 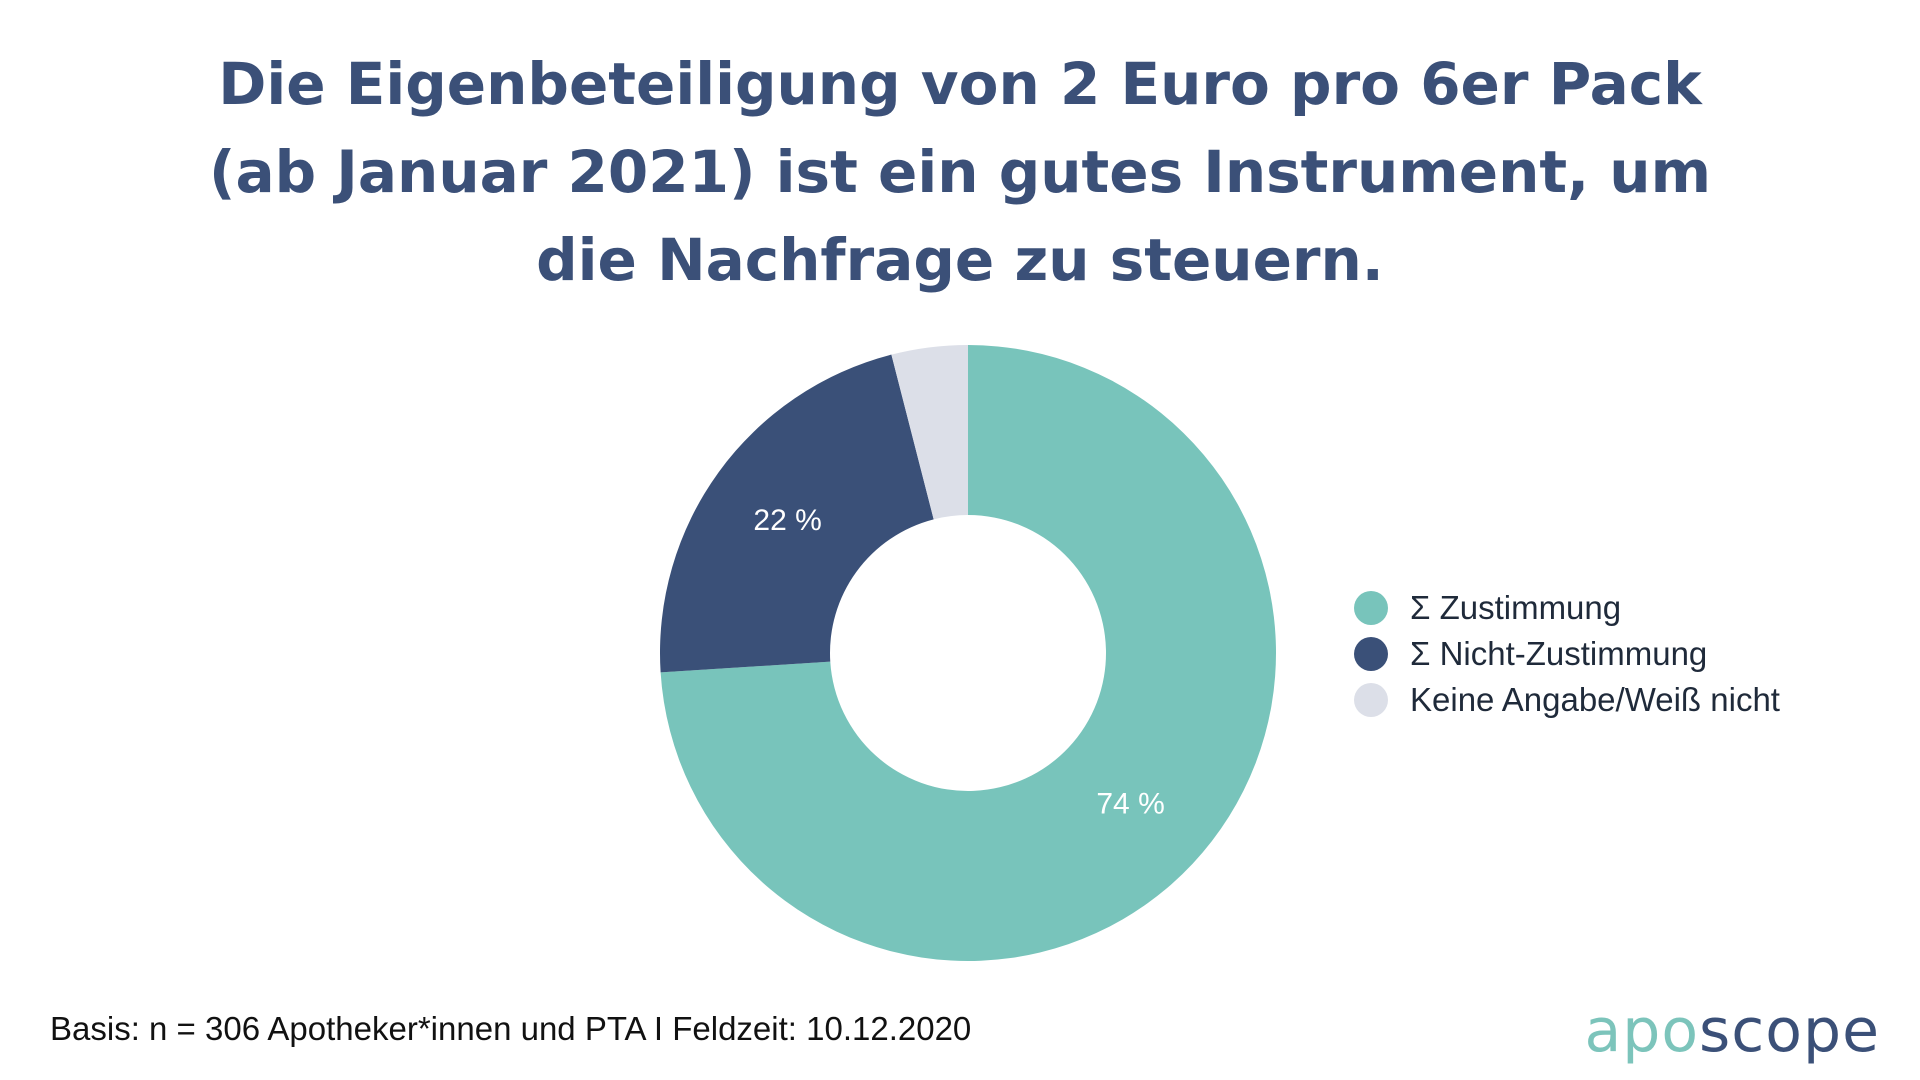 What do you see at coordinates (1595, 699) in the screenshot?
I see `legend-label-keine-angabe: Keine Angabe/Weiß nicht` at bounding box center [1595, 699].